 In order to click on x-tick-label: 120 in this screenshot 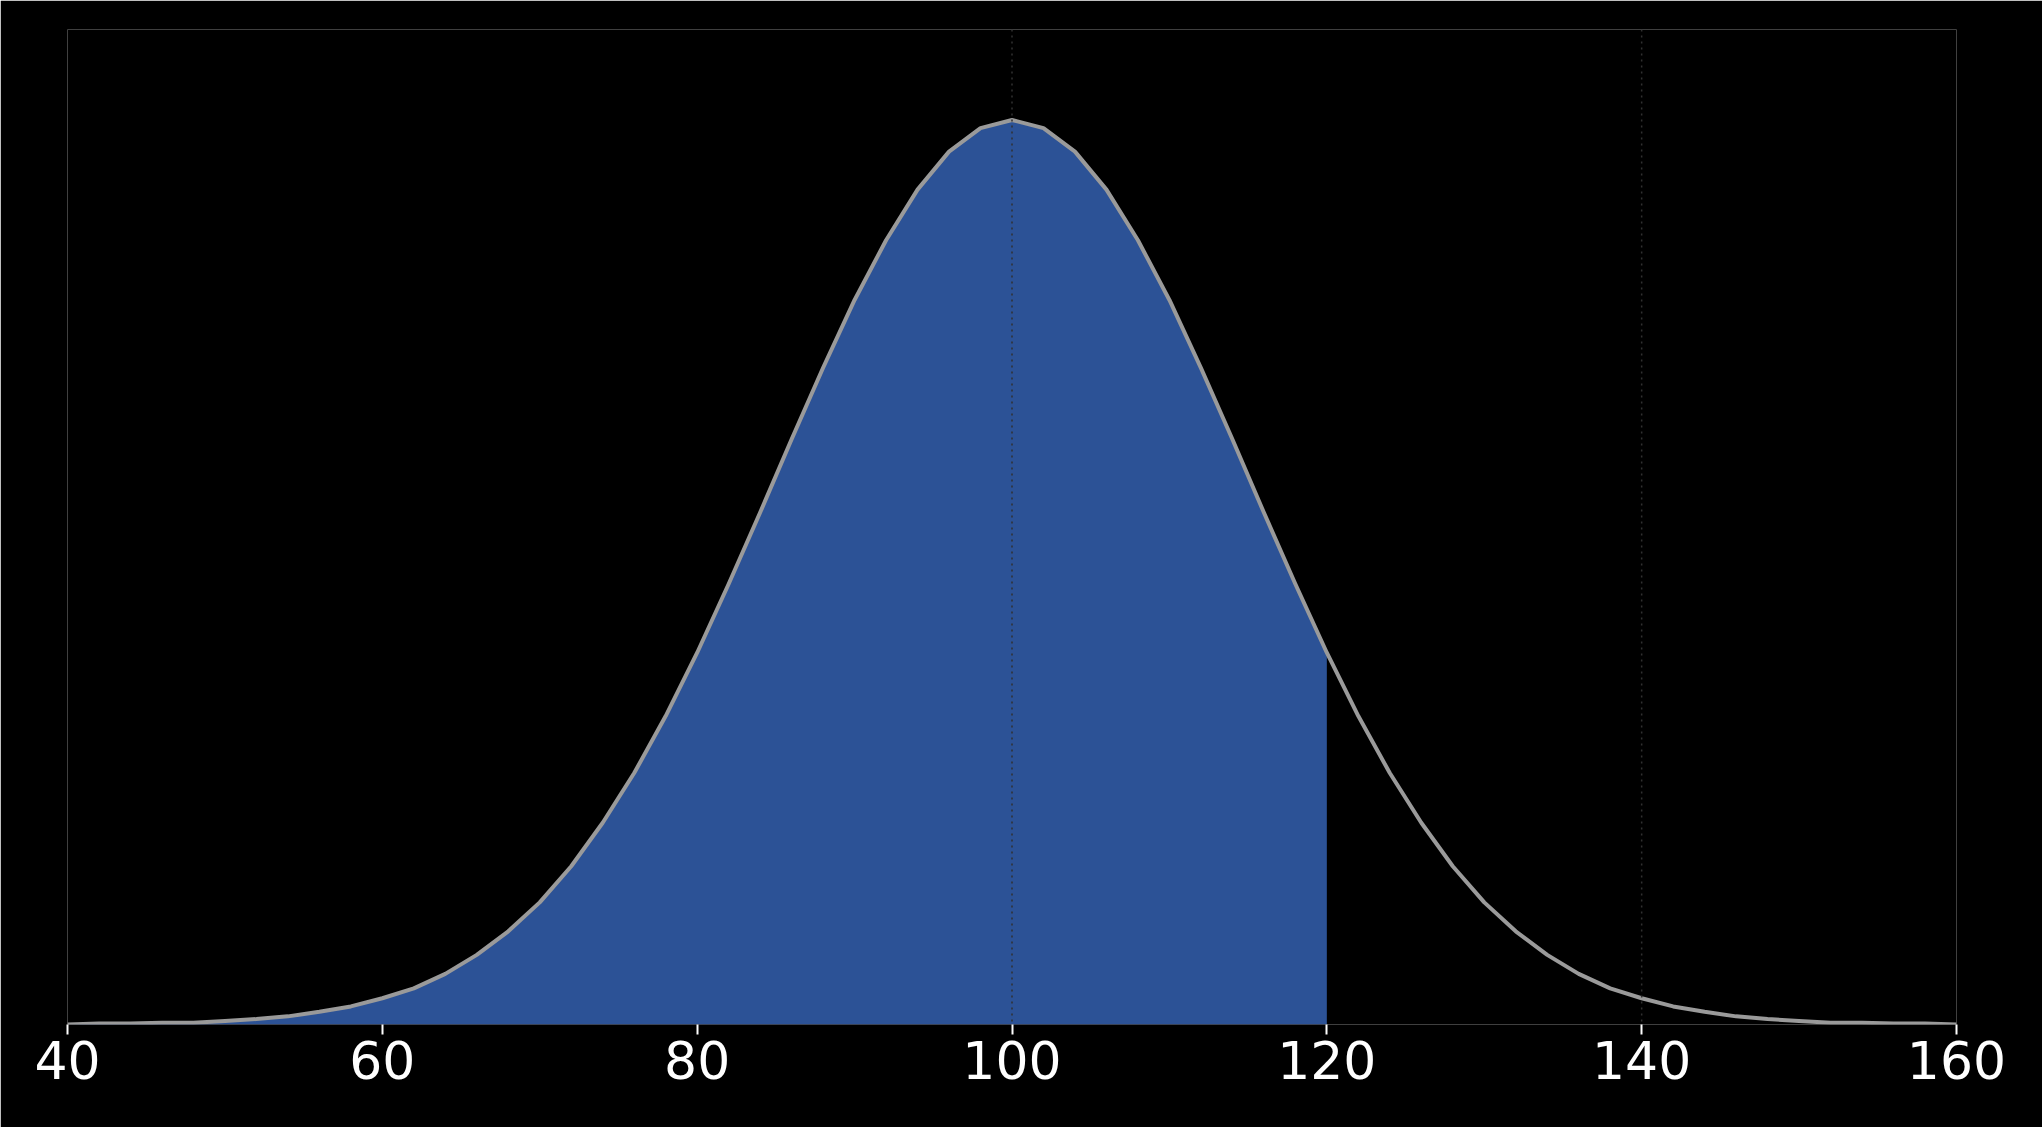, I will do `click(1327, 1060)`.